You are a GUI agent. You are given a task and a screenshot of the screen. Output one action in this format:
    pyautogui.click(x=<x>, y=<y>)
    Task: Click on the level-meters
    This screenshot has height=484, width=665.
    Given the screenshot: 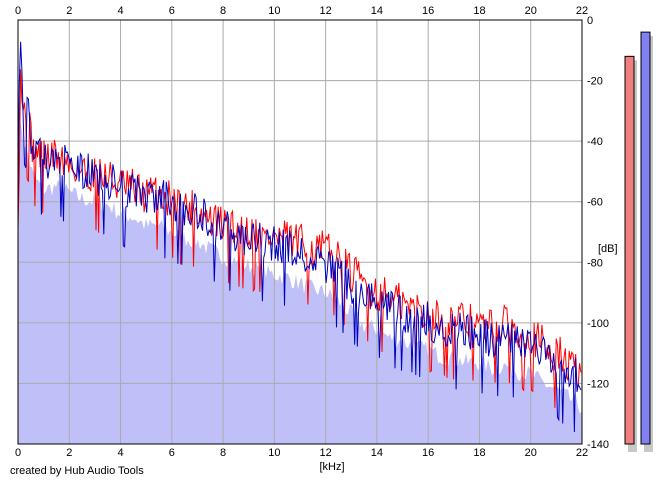 What is the action you would take?
    pyautogui.click(x=638, y=241)
    